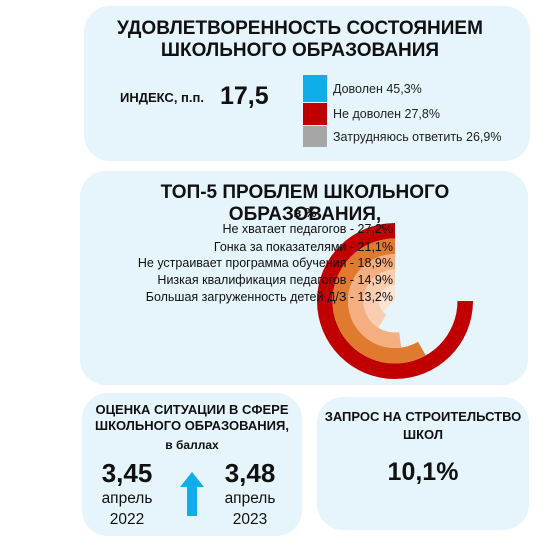  What do you see at coordinates (192, 445) in the screenshot?
I see `assessment-unit: в баллах` at bounding box center [192, 445].